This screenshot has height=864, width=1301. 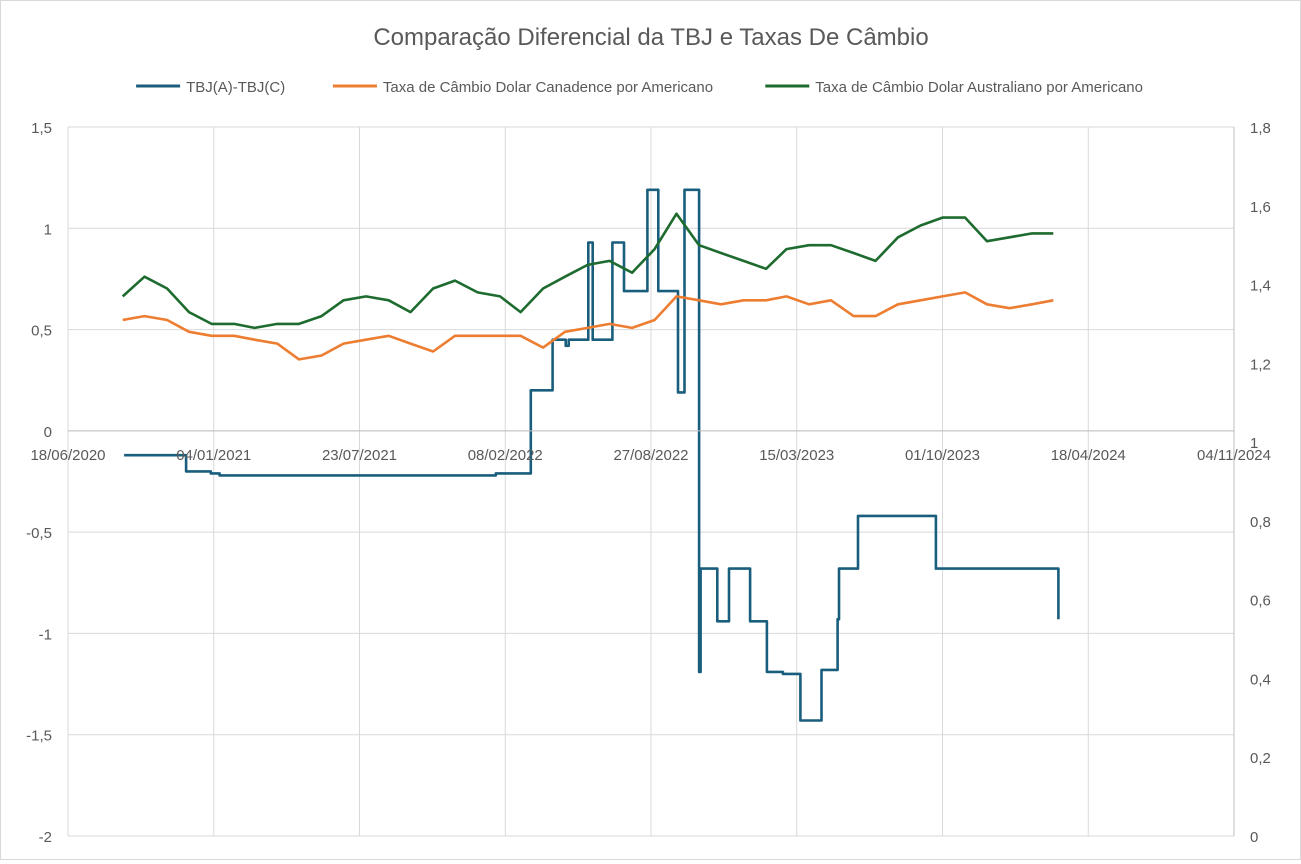 What do you see at coordinates (1260, 601) in the screenshot?
I see `y-right-tick-label: 0,6` at bounding box center [1260, 601].